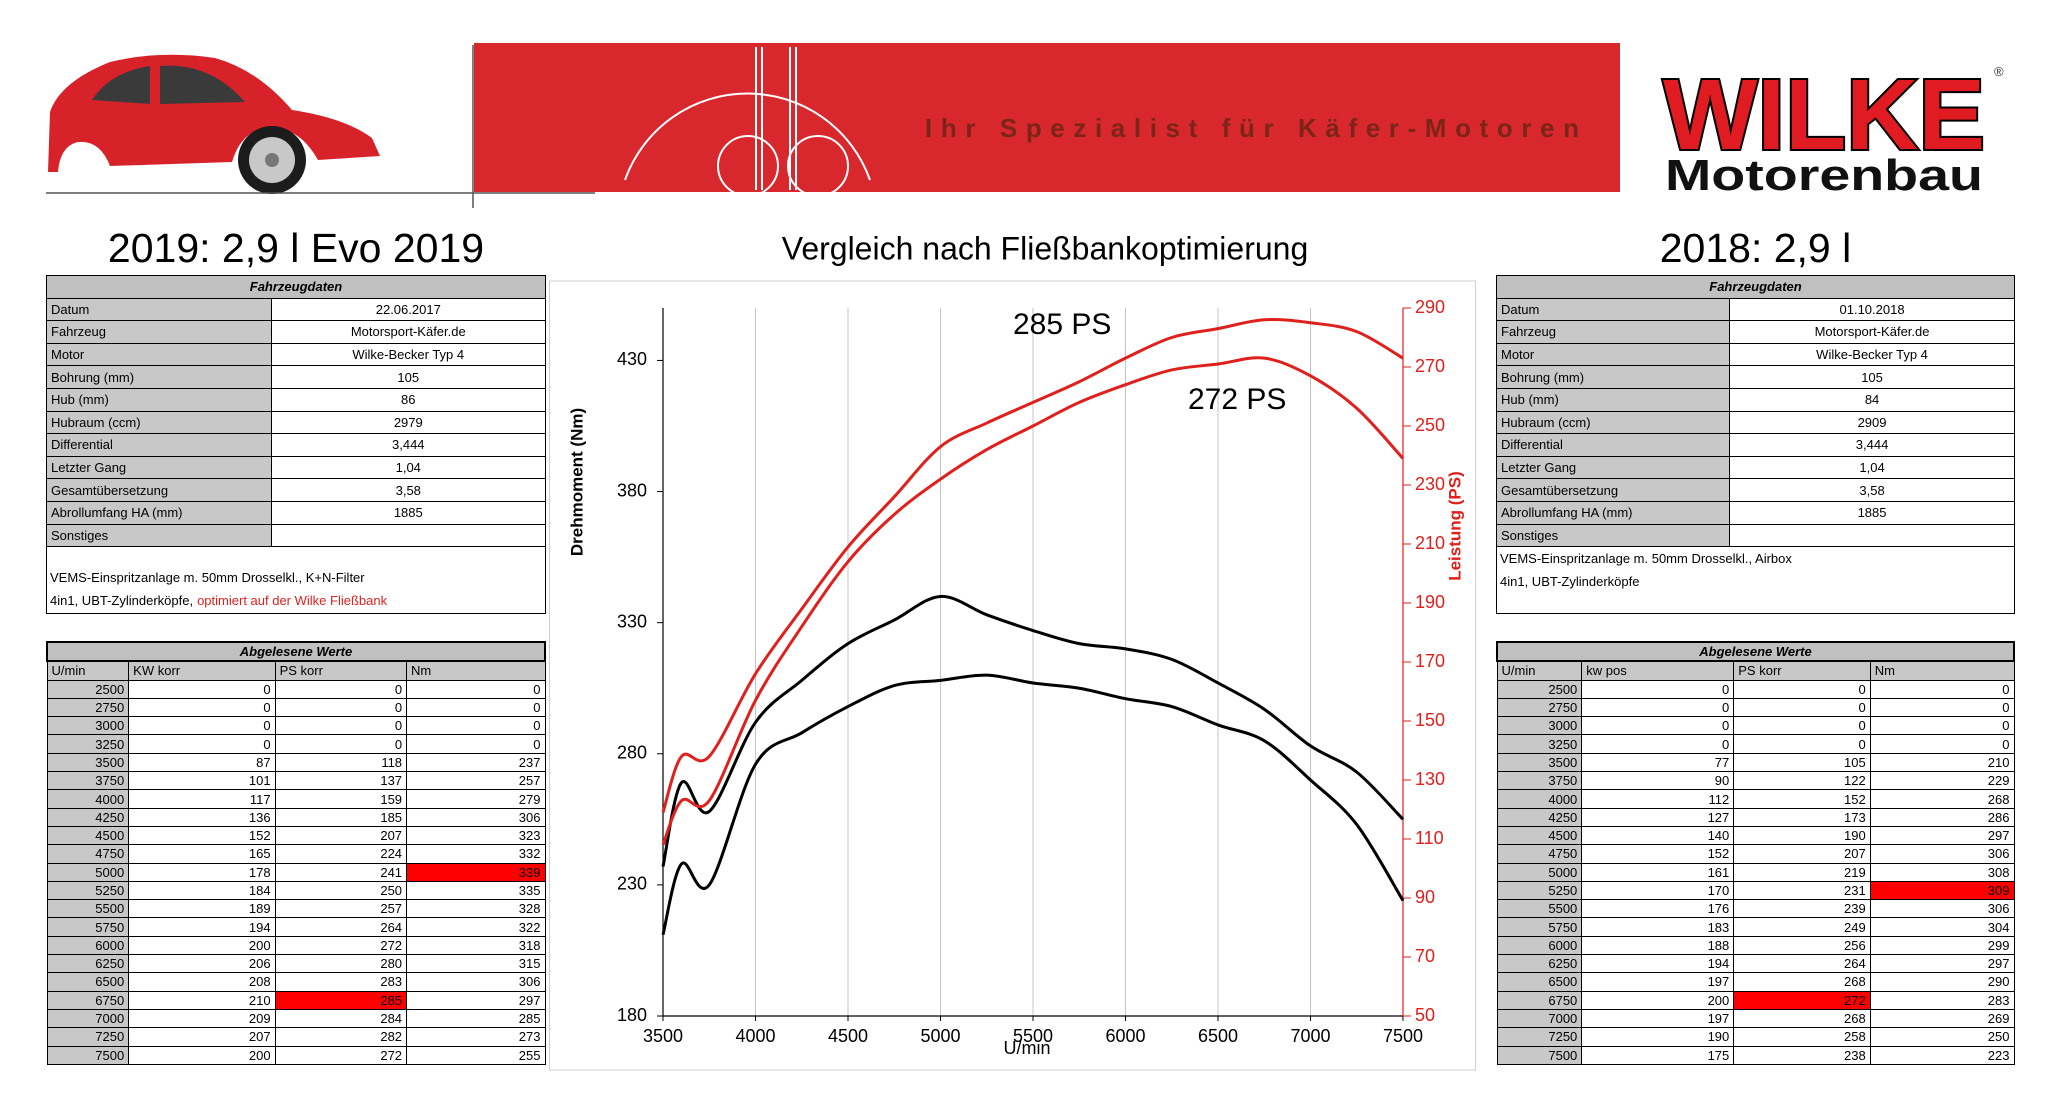  I want to click on row: Letzter Gang 1,04, so click(296, 467).